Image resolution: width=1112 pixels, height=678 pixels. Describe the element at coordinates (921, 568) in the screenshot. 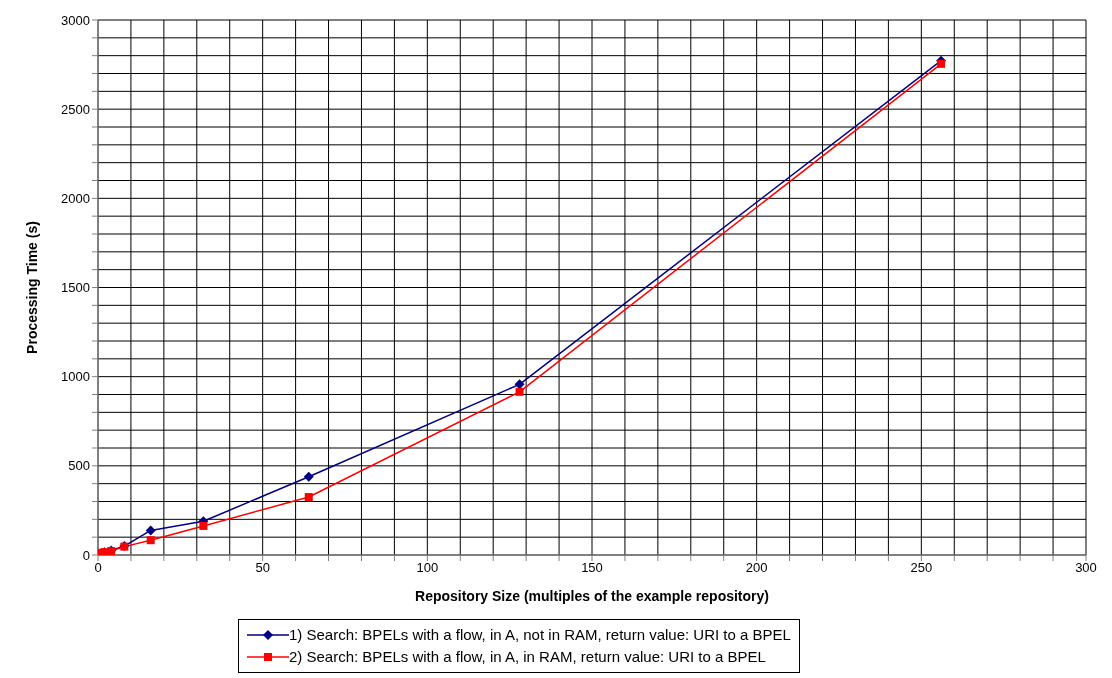

I see `x-tick-label: 250` at that location.